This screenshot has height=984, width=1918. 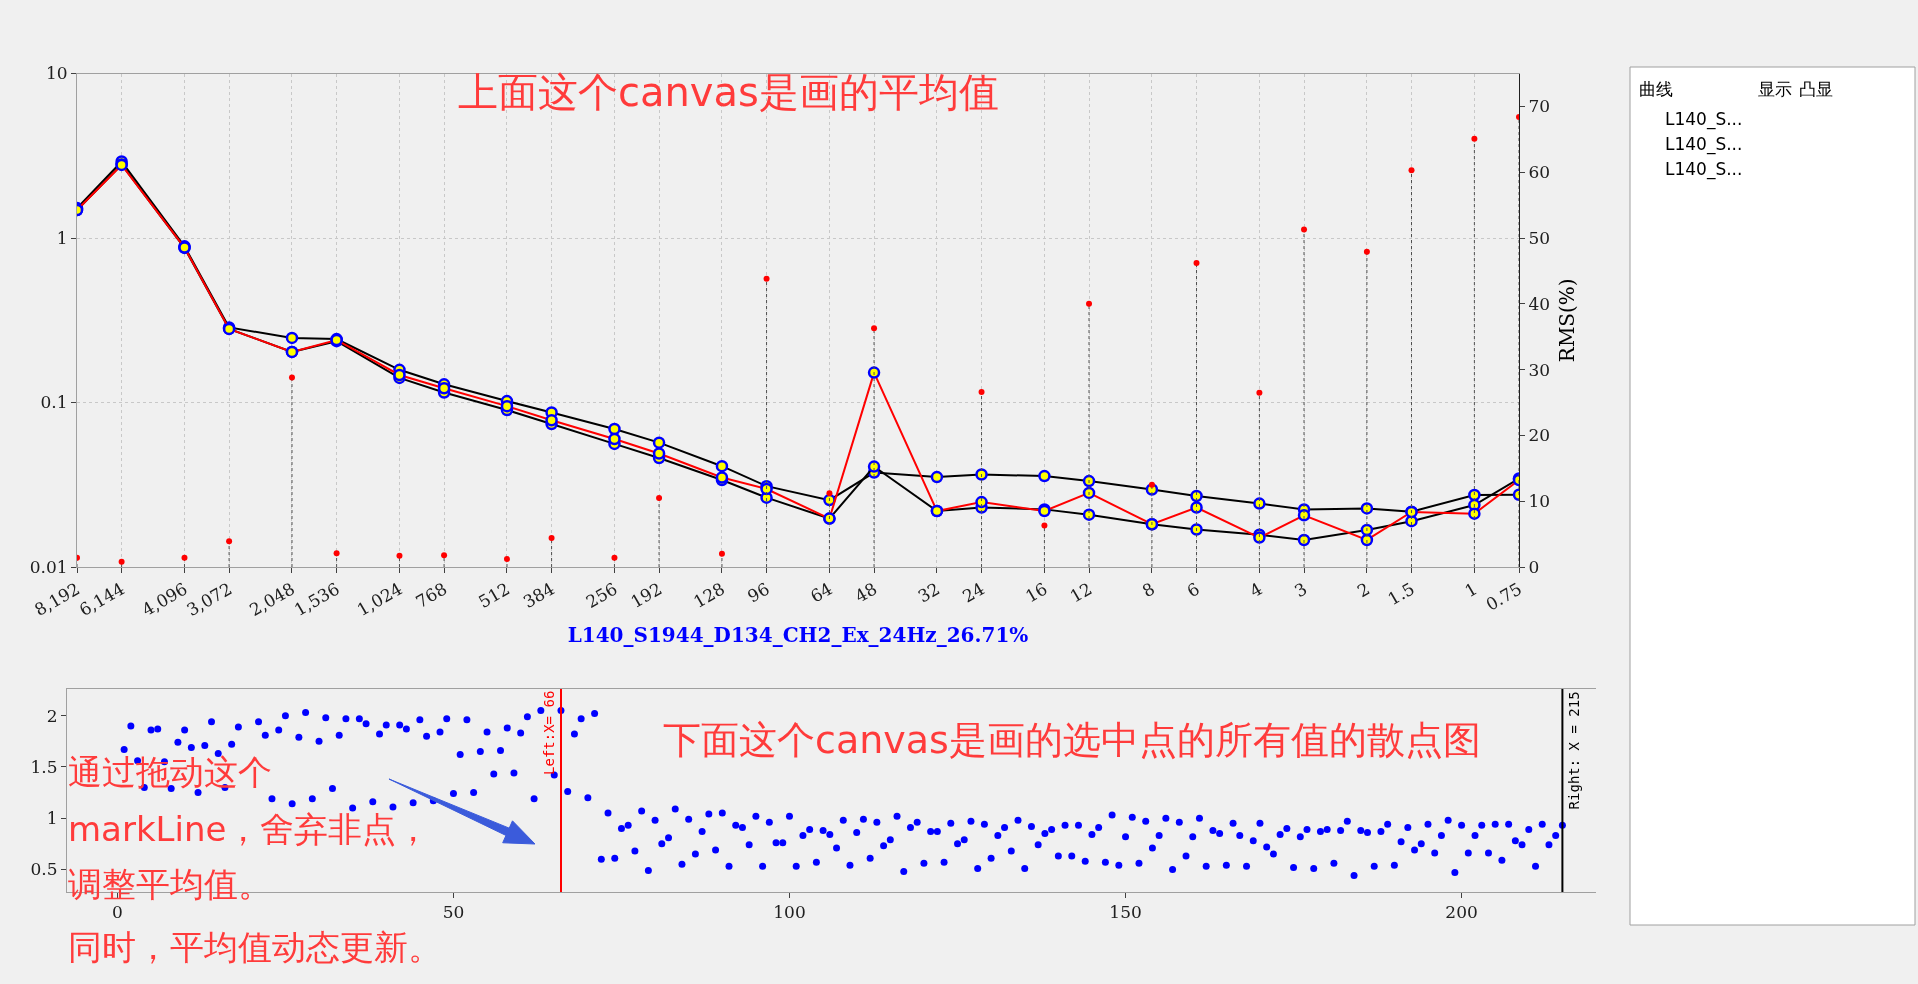 What do you see at coordinates (54, 402) in the screenshot?
I see `y-tick-label: 0.1` at bounding box center [54, 402].